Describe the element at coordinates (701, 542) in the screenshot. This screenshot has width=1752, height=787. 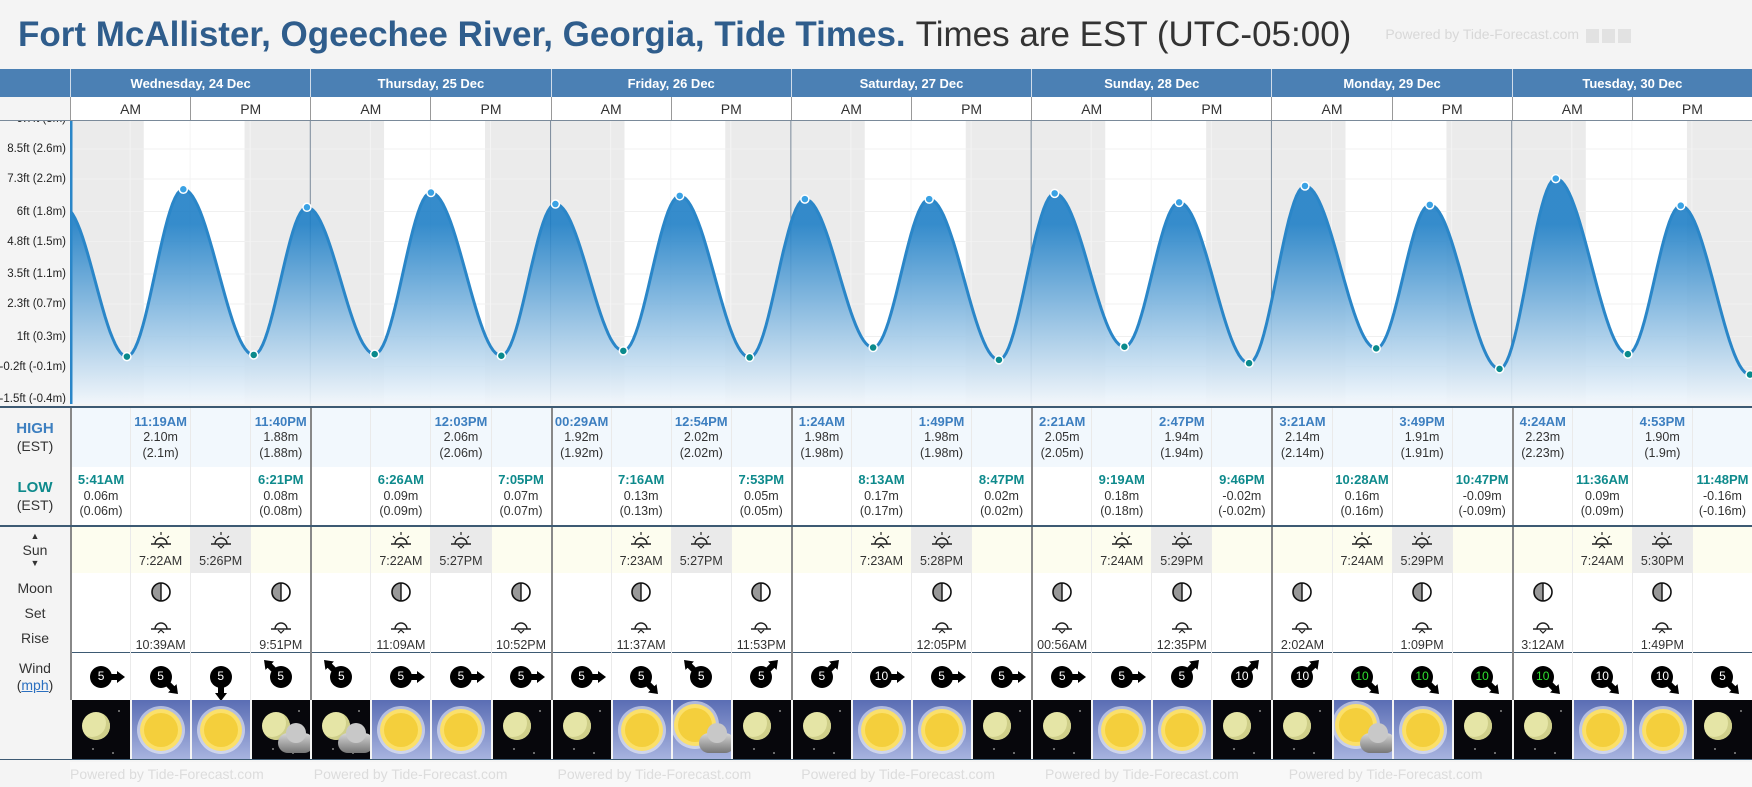
I see `sunset-icon` at that location.